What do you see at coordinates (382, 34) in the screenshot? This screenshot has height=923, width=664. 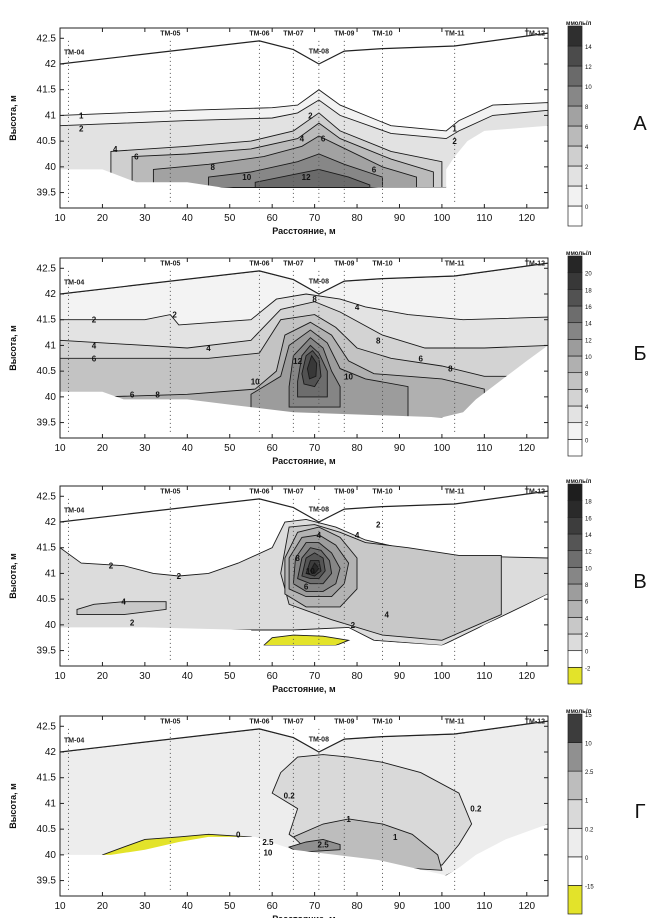 I see `well-label: ТМ-10` at bounding box center [382, 34].